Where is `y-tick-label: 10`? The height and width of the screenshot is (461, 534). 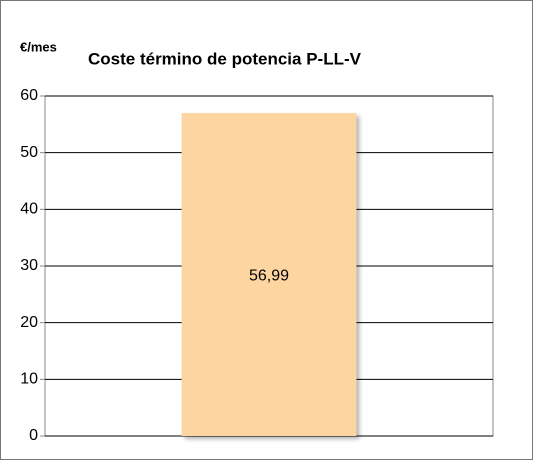
y-tick-label: 10 is located at coordinates (29, 379).